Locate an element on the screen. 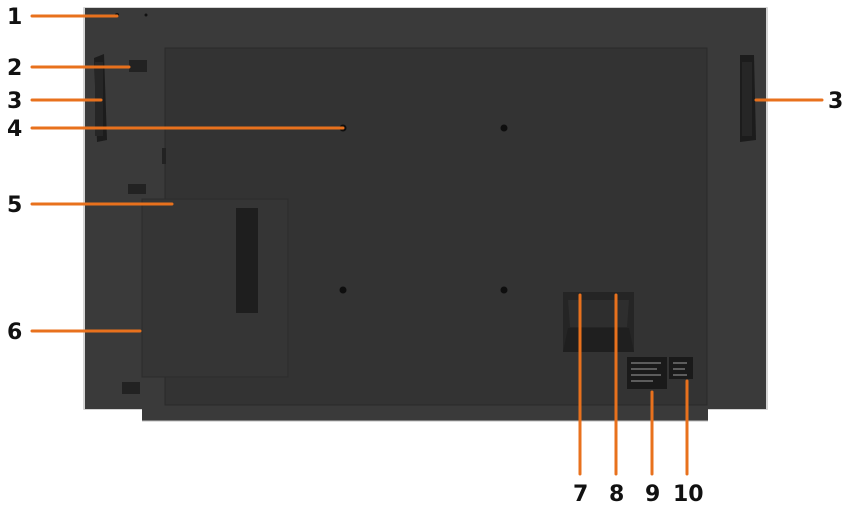 The width and height of the screenshot is (851, 507). connector-bracket is located at coordinates (598, 322).